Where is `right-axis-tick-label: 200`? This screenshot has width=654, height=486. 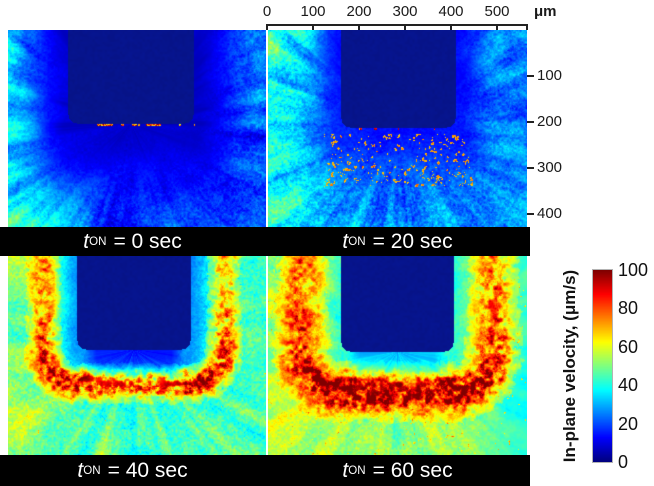
right-axis-tick-label: 200 is located at coordinates (550, 121).